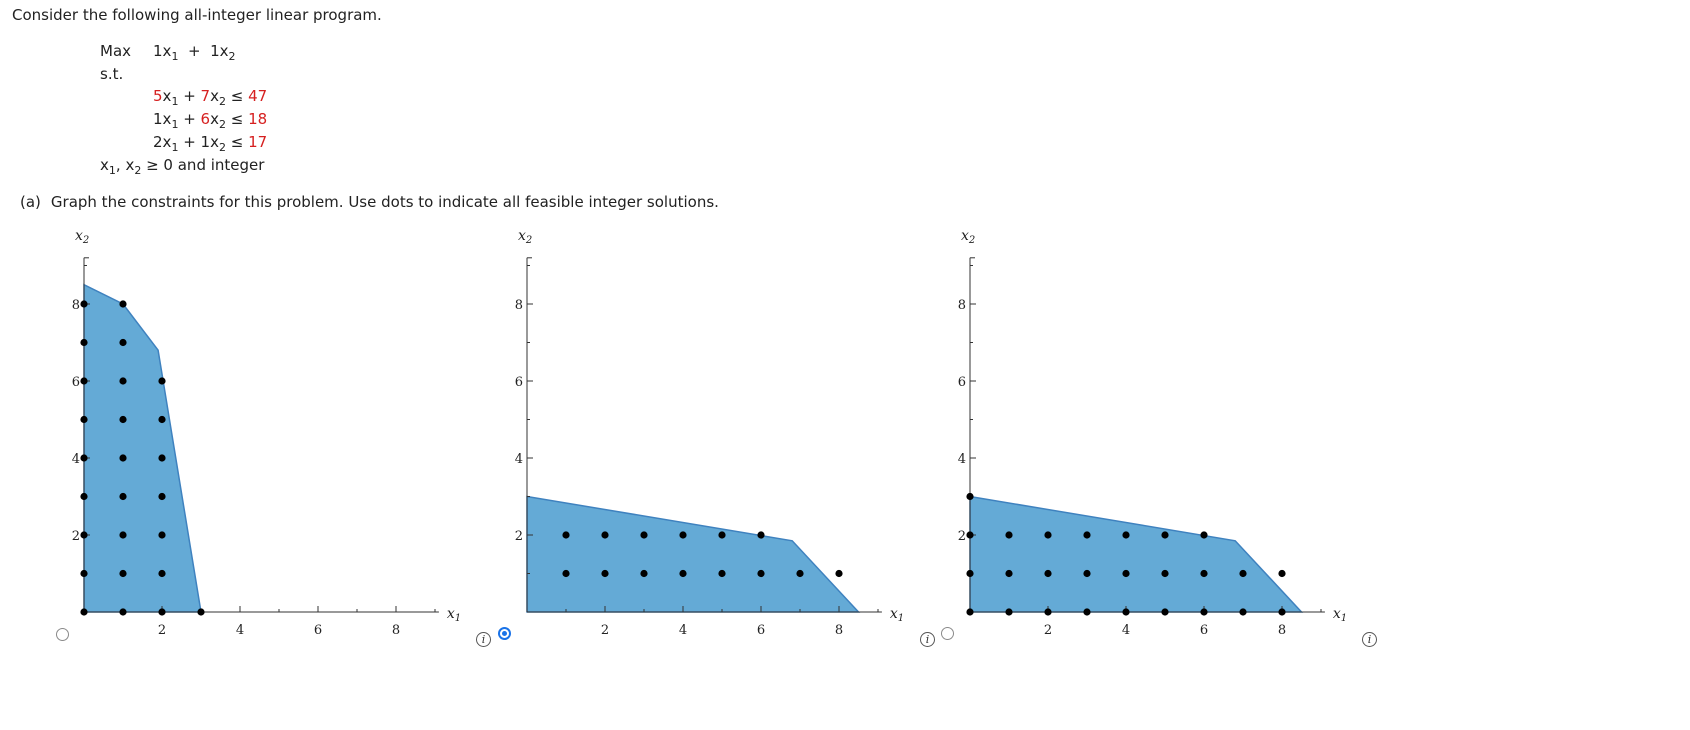 The image size is (1690, 730). Describe the element at coordinates (947, 633) in the screenshot. I see `option-3-radio` at that location.